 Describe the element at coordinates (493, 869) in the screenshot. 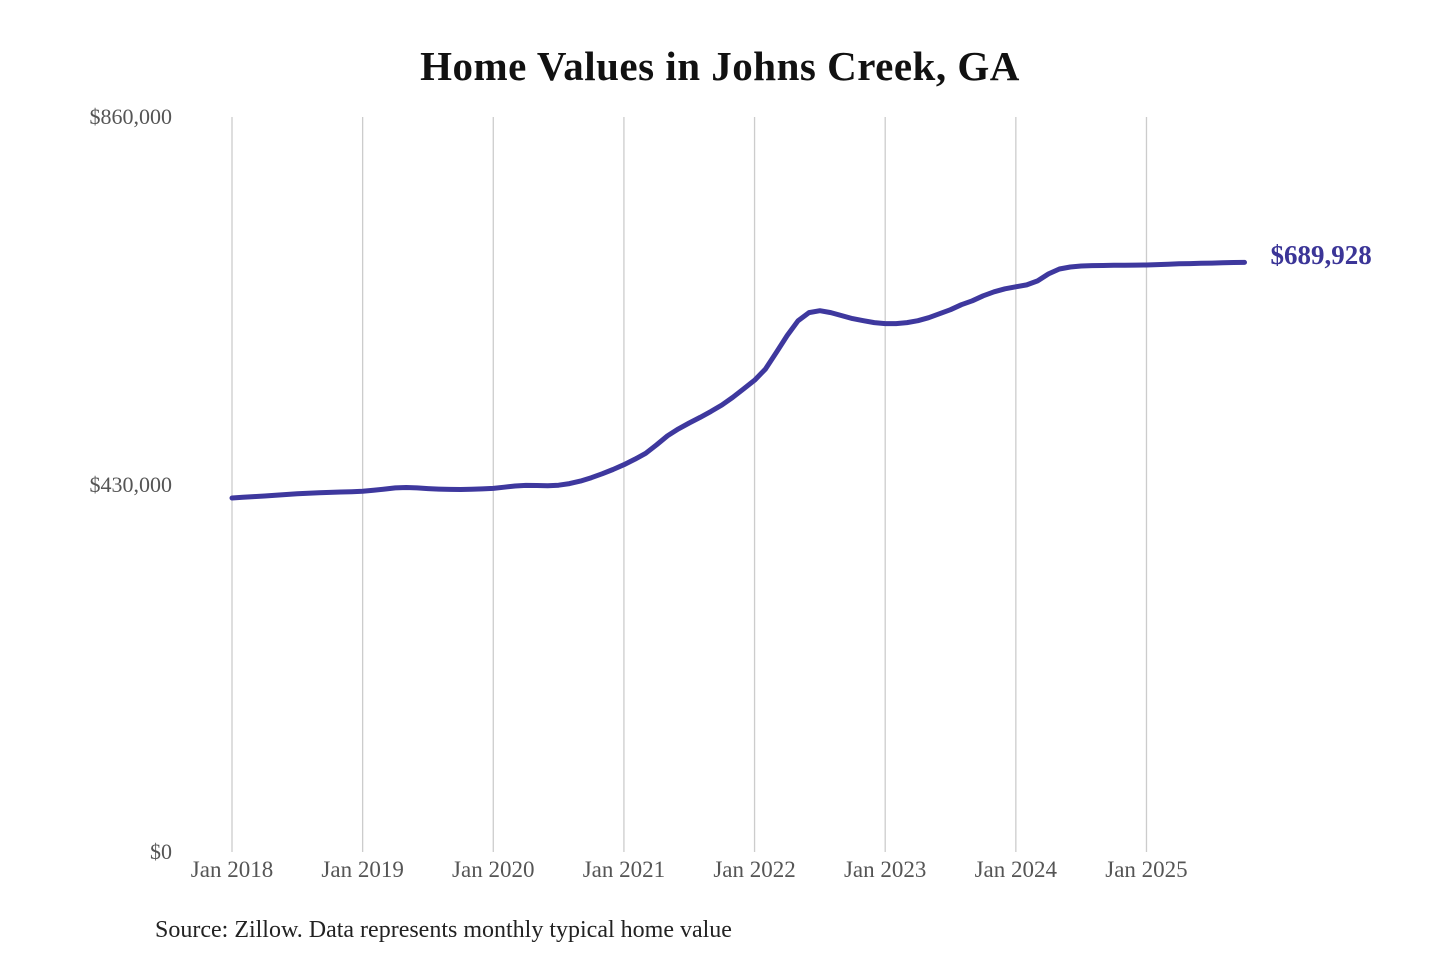

I see `x-tick-label: Jan 2020` at that location.